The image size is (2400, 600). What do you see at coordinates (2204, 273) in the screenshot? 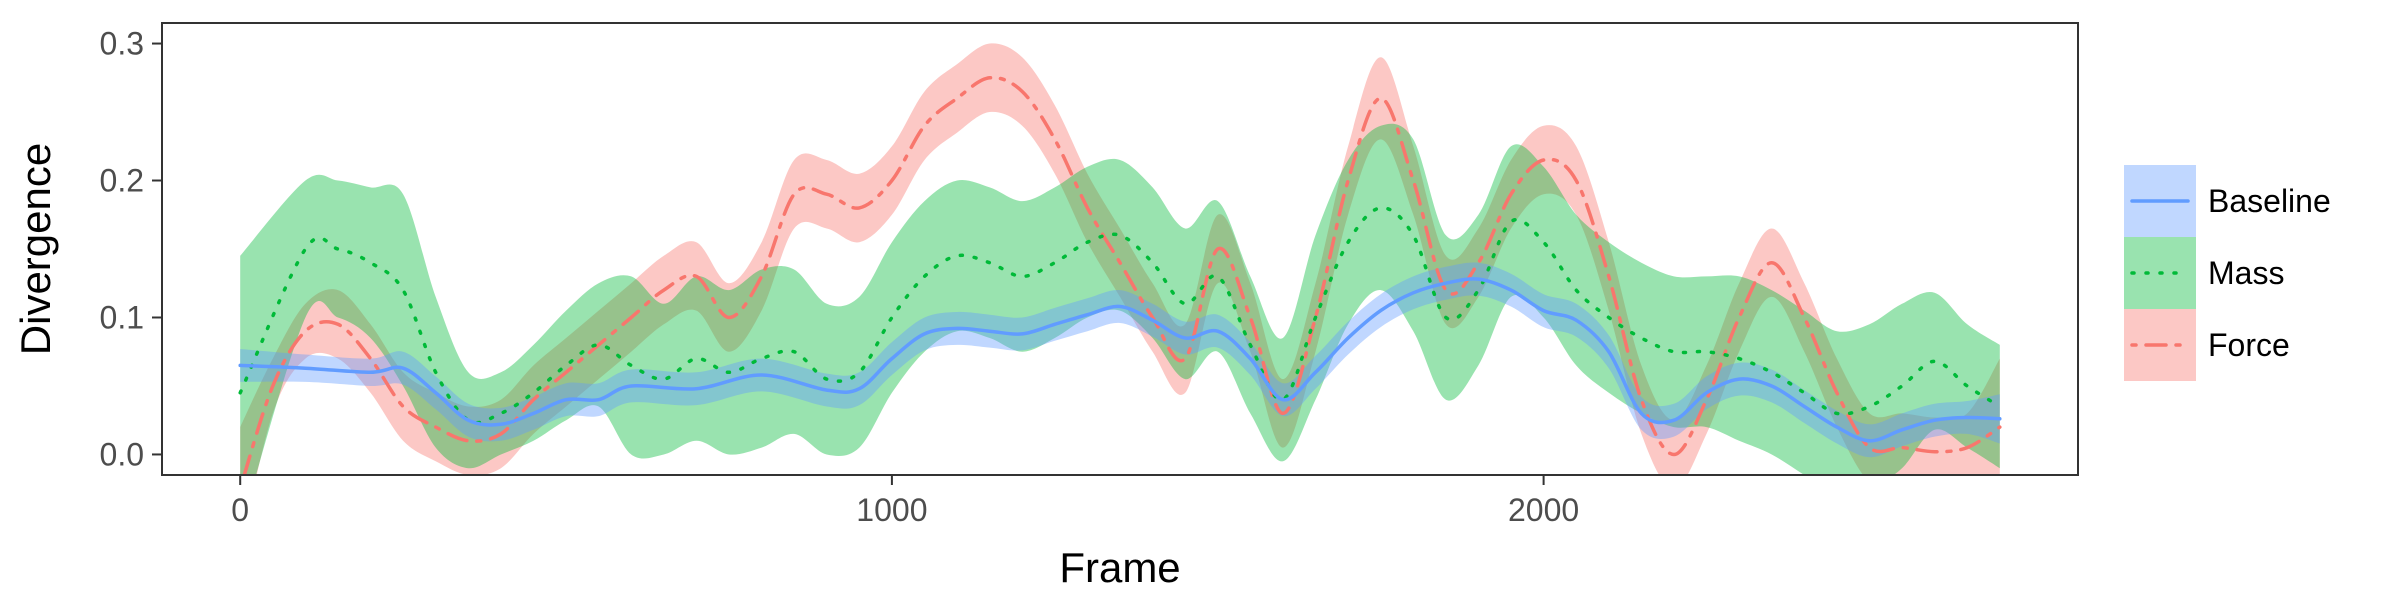
I see `legend-item-mass: Mass` at bounding box center [2204, 273].